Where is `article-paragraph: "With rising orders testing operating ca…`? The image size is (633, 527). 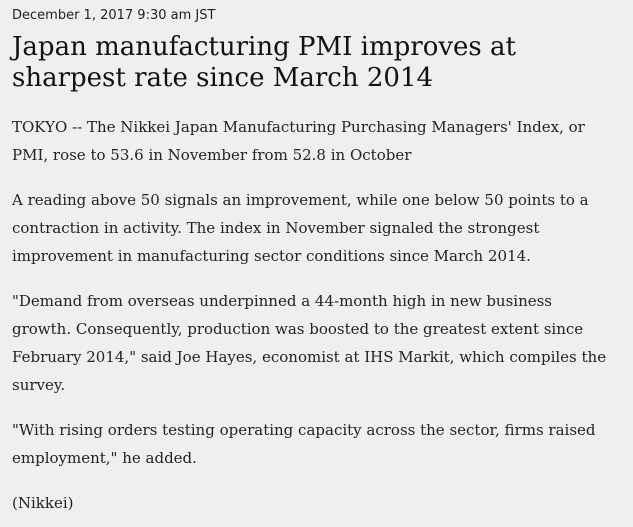
article-paragraph: "With rising orders testing operating ca… is located at coordinates (304, 444).